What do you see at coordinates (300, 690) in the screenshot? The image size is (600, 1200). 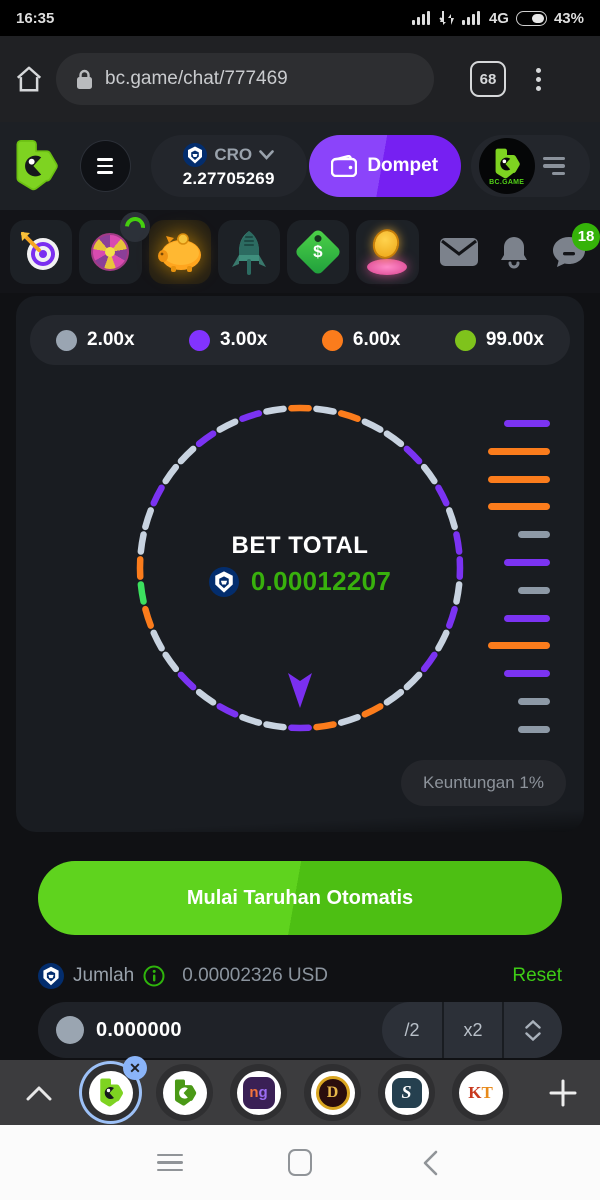 I see `wheel-pointer-icon` at bounding box center [300, 690].